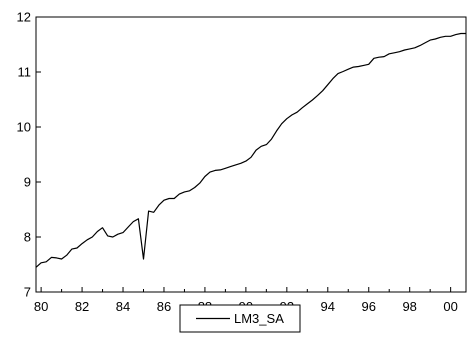 Image resolution: width=474 pixels, height=360 pixels. Describe the element at coordinates (369, 306) in the screenshot. I see `x-tick-label: 96` at that location.